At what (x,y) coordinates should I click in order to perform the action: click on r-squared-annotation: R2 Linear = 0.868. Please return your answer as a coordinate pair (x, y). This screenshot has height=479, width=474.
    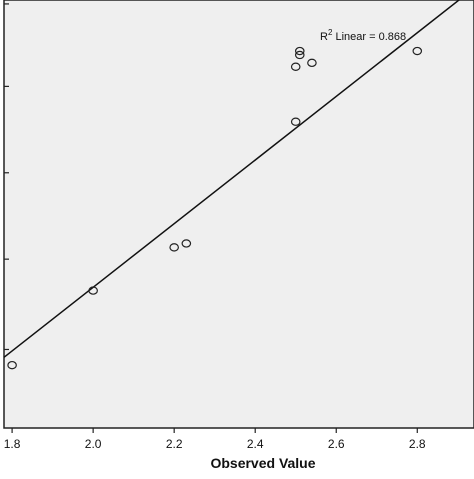
    Looking at the image, I should click on (363, 35).